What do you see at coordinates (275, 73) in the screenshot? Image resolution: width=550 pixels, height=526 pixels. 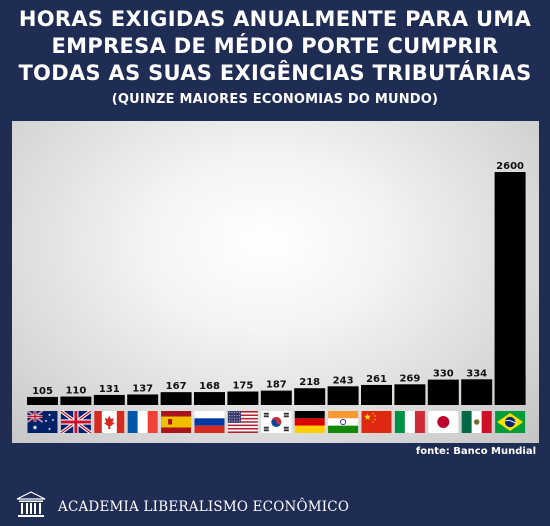 I see `title-line-3: TODAS AS SUAS EXIGÊNCIAS TRIBUTÁRIAS` at bounding box center [275, 73].